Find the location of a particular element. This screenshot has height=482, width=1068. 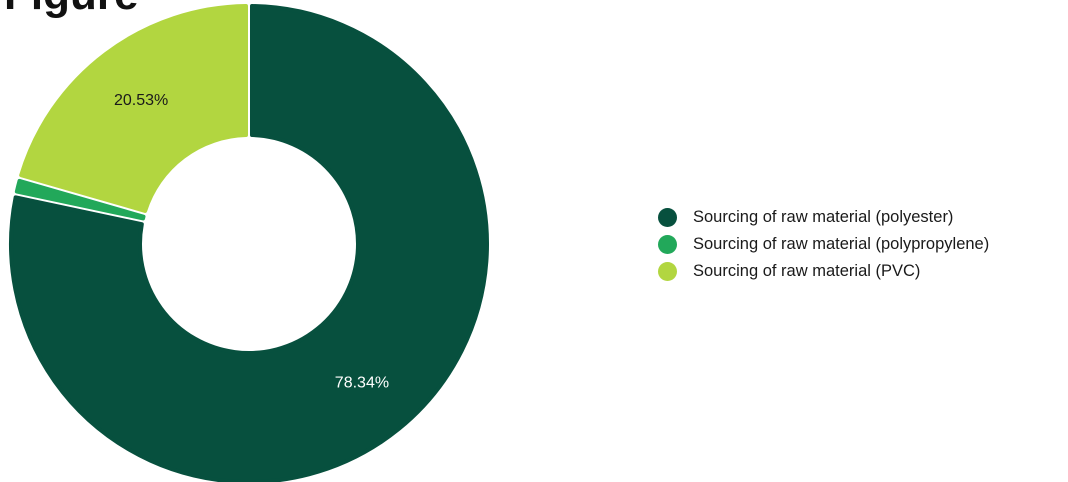

legend-item-polypropylene: Sourcing of raw material (polypropylene) is located at coordinates (823, 244).